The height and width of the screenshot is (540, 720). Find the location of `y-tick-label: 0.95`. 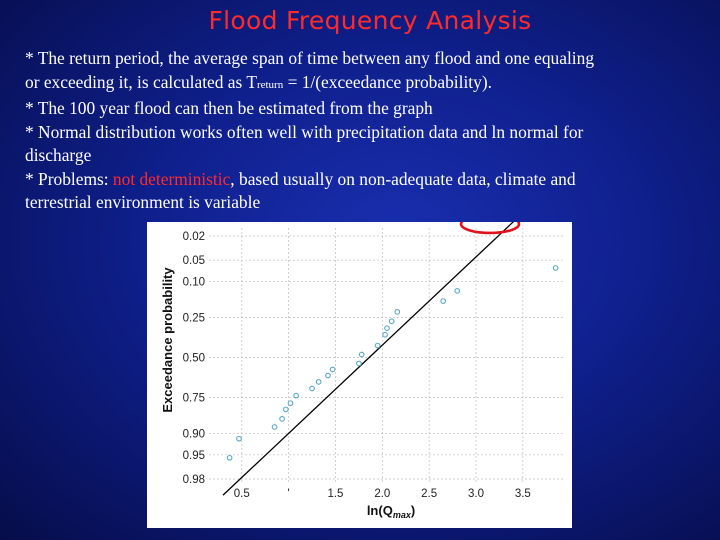

y-tick-label: 0.95 is located at coordinates (194, 456).